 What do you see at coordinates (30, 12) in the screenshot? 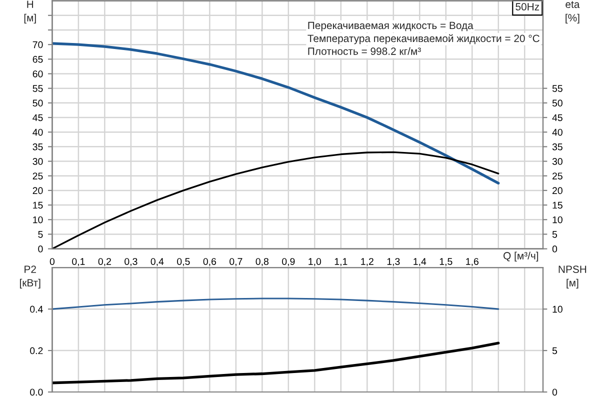
I see `y-axis-title: H [м]` at bounding box center [30, 12].